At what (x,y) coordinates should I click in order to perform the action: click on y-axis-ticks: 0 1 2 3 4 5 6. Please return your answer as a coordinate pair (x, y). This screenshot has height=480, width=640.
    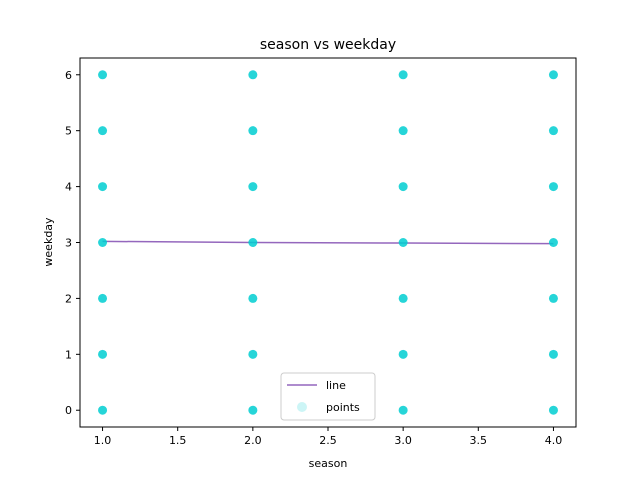
    Looking at the image, I should click on (72, 243).